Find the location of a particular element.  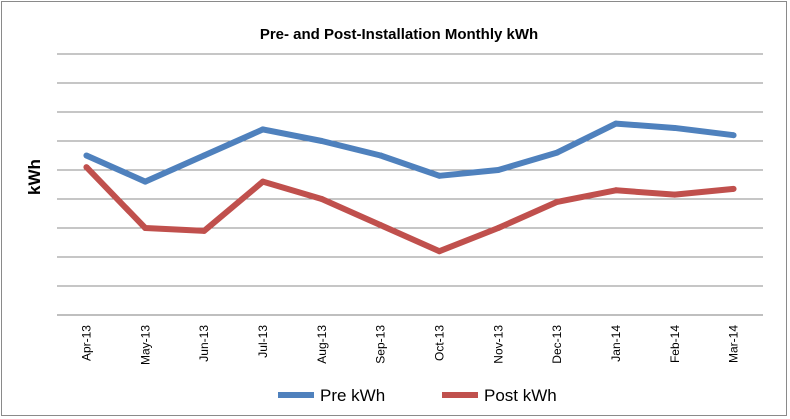

y-axis-label: kWh is located at coordinates (34, 177).